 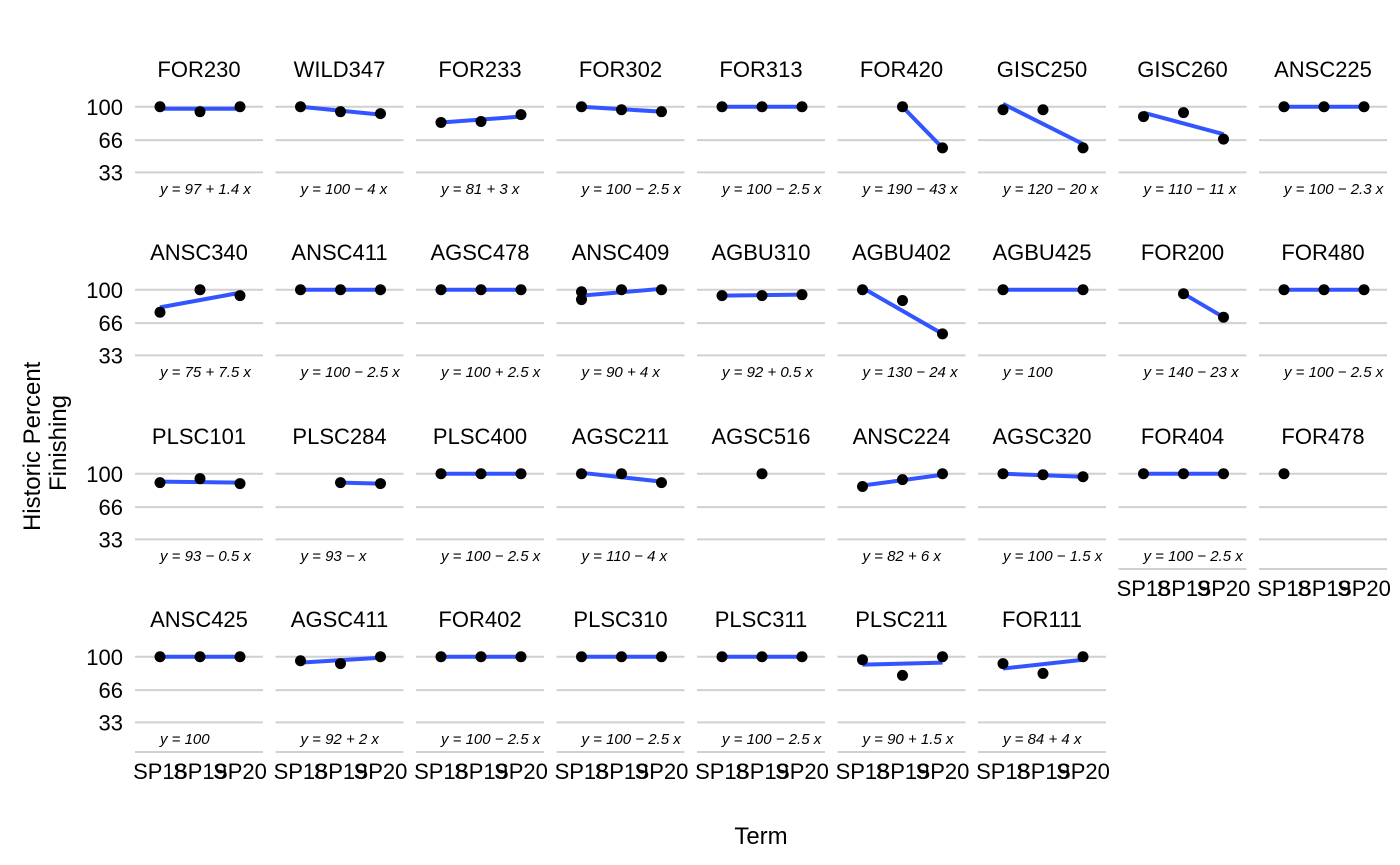 What do you see at coordinates (760, 436) in the screenshot?
I see `facet-title: AGSC516` at bounding box center [760, 436].